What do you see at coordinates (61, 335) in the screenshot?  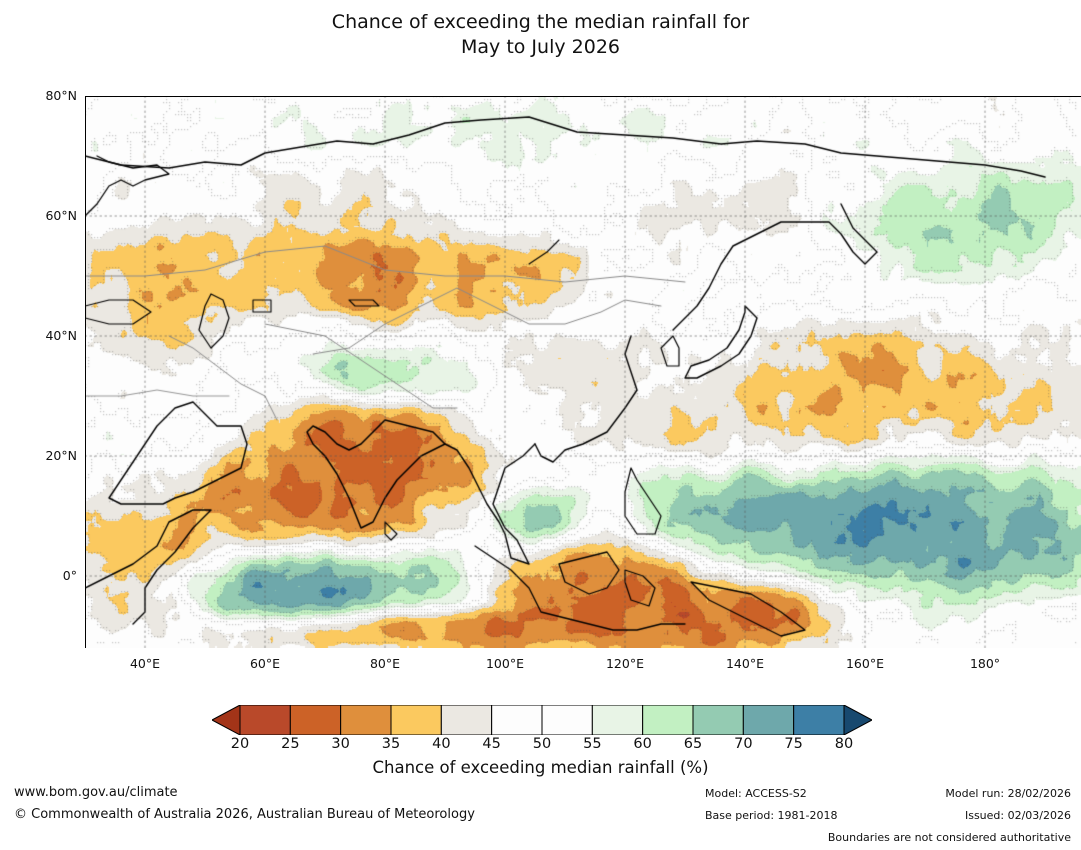 I see `lat-tick-label: 40°N` at bounding box center [61, 335].